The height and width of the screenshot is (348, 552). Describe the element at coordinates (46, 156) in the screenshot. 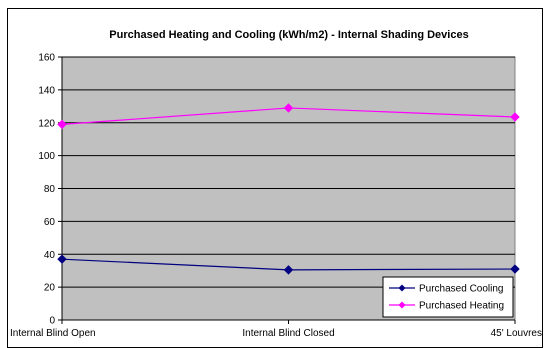

I see `y-tick-label: 100` at that location.